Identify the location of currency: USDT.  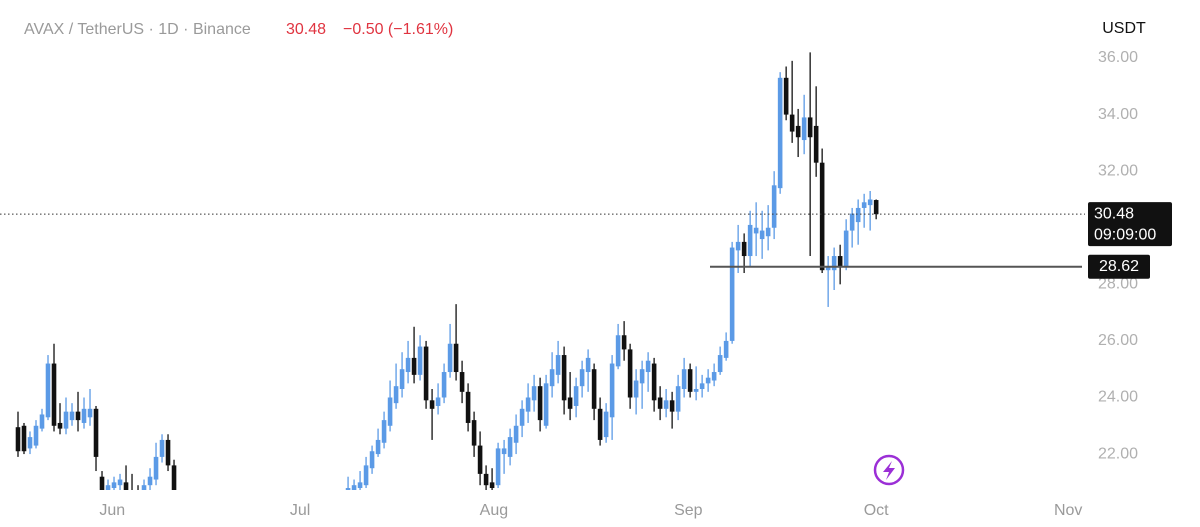
(1124, 28).